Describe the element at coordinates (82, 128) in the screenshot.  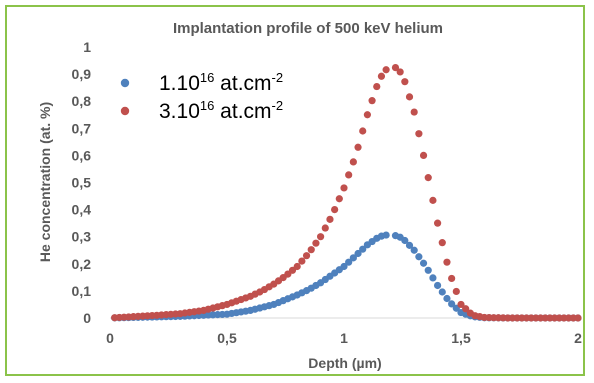
I see `y-tick-label: 0,7` at that location.